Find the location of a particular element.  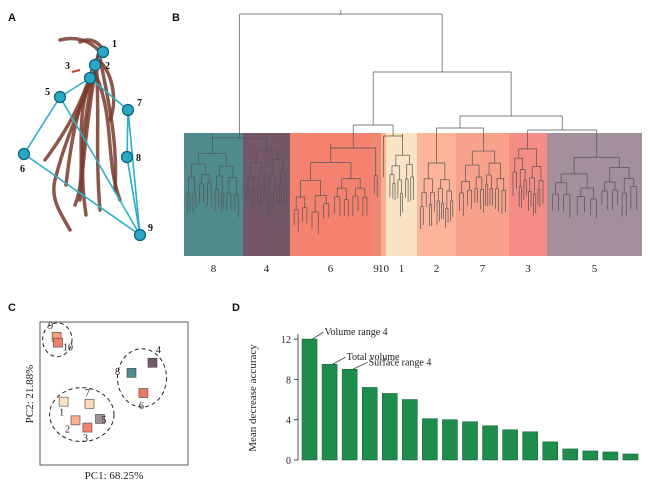

cluster-labels: 8 4 6 9 10 1 2 7 3 5 is located at coordinates (404, 269).